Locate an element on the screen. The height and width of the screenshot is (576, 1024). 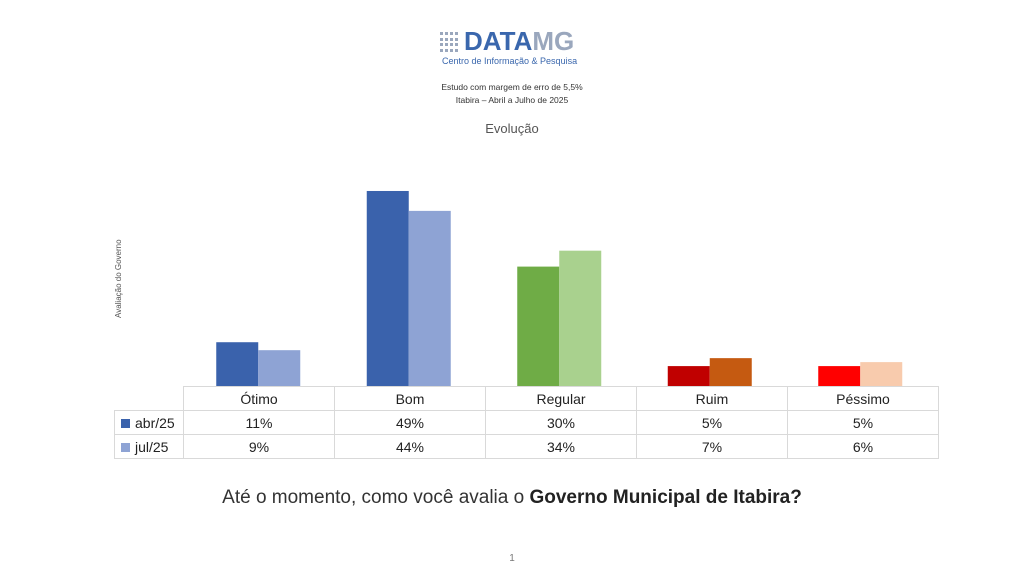
legend-swatch-jul25 is located at coordinates (125, 447).